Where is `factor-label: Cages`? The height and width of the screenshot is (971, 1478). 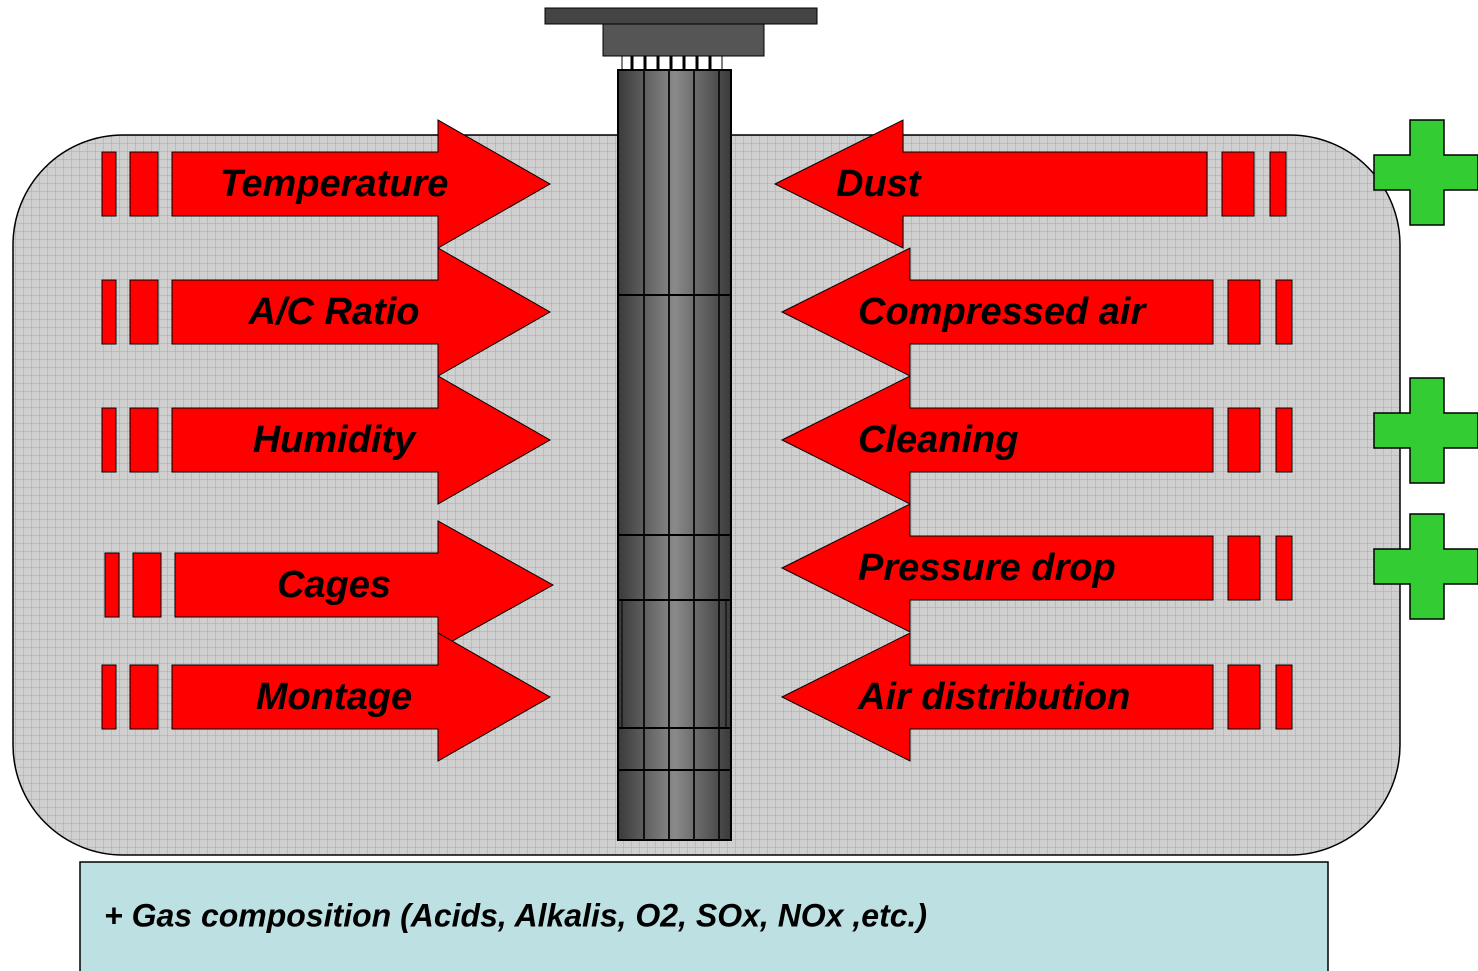 factor-label: Cages is located at coordinates (334, 585).